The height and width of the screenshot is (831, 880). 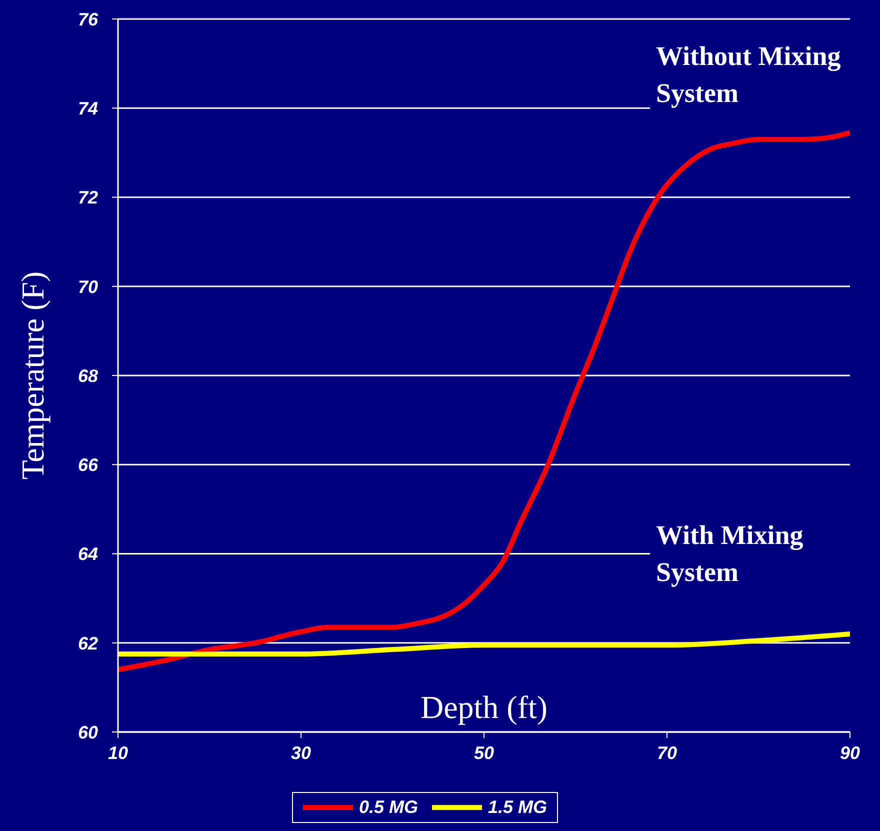 I want to click on y-tick-label: 60, so click(x=88, y=732).